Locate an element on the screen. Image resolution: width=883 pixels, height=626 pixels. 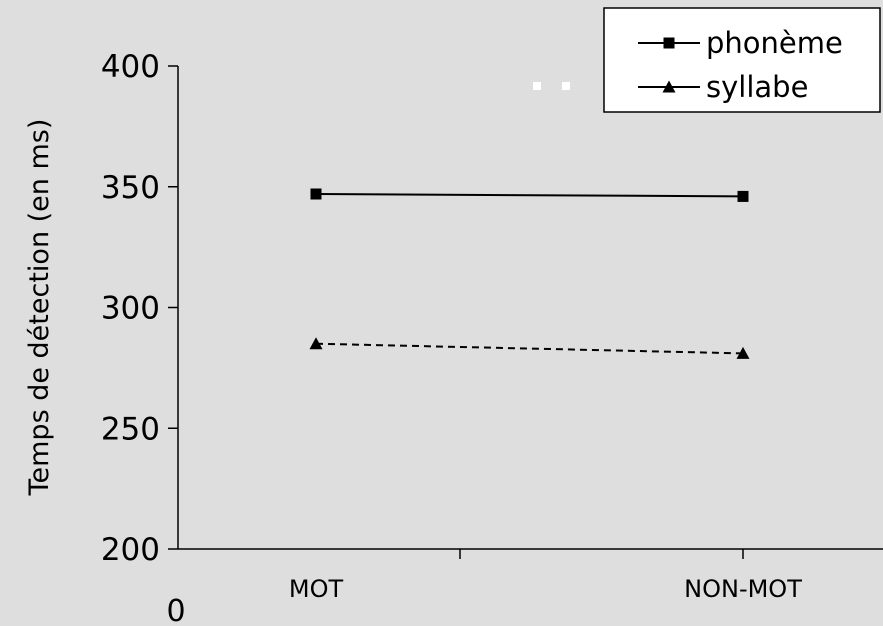
legend-box is located at coordinates (742, 60).